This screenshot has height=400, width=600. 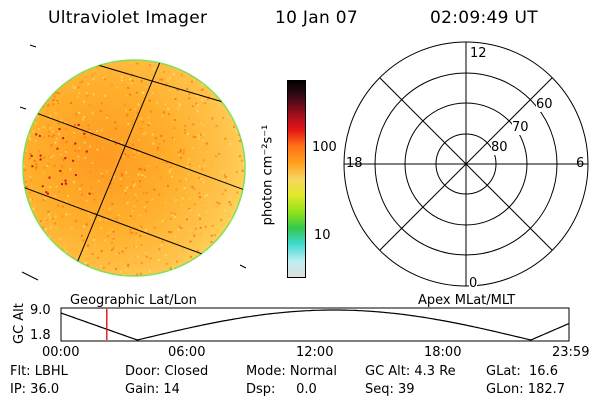 I want to click on info-dsp: Dsp: 0.0, so click(x=281, y=389).